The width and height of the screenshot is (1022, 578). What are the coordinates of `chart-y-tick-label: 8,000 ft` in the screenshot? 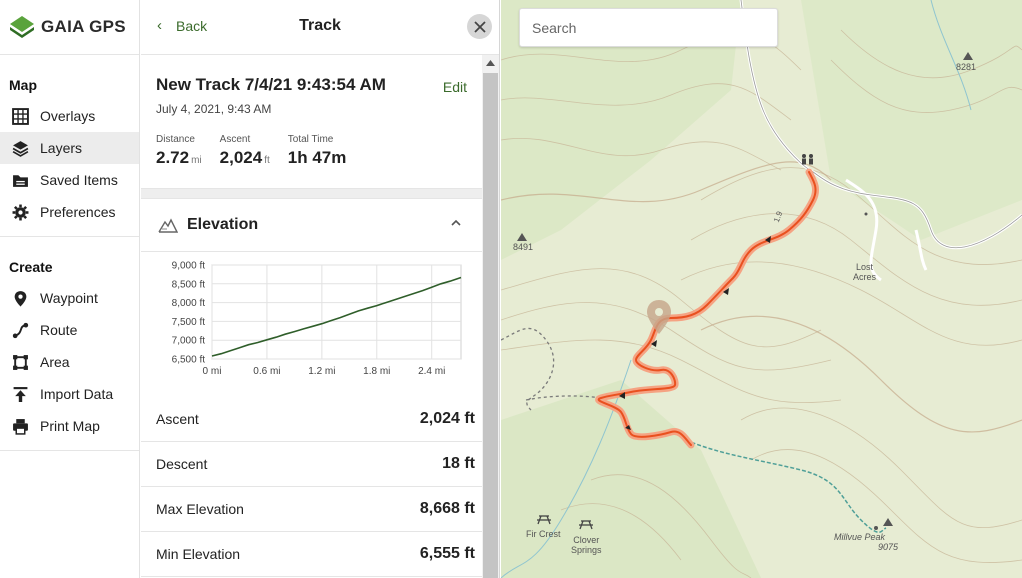 It's located at (189, 303).